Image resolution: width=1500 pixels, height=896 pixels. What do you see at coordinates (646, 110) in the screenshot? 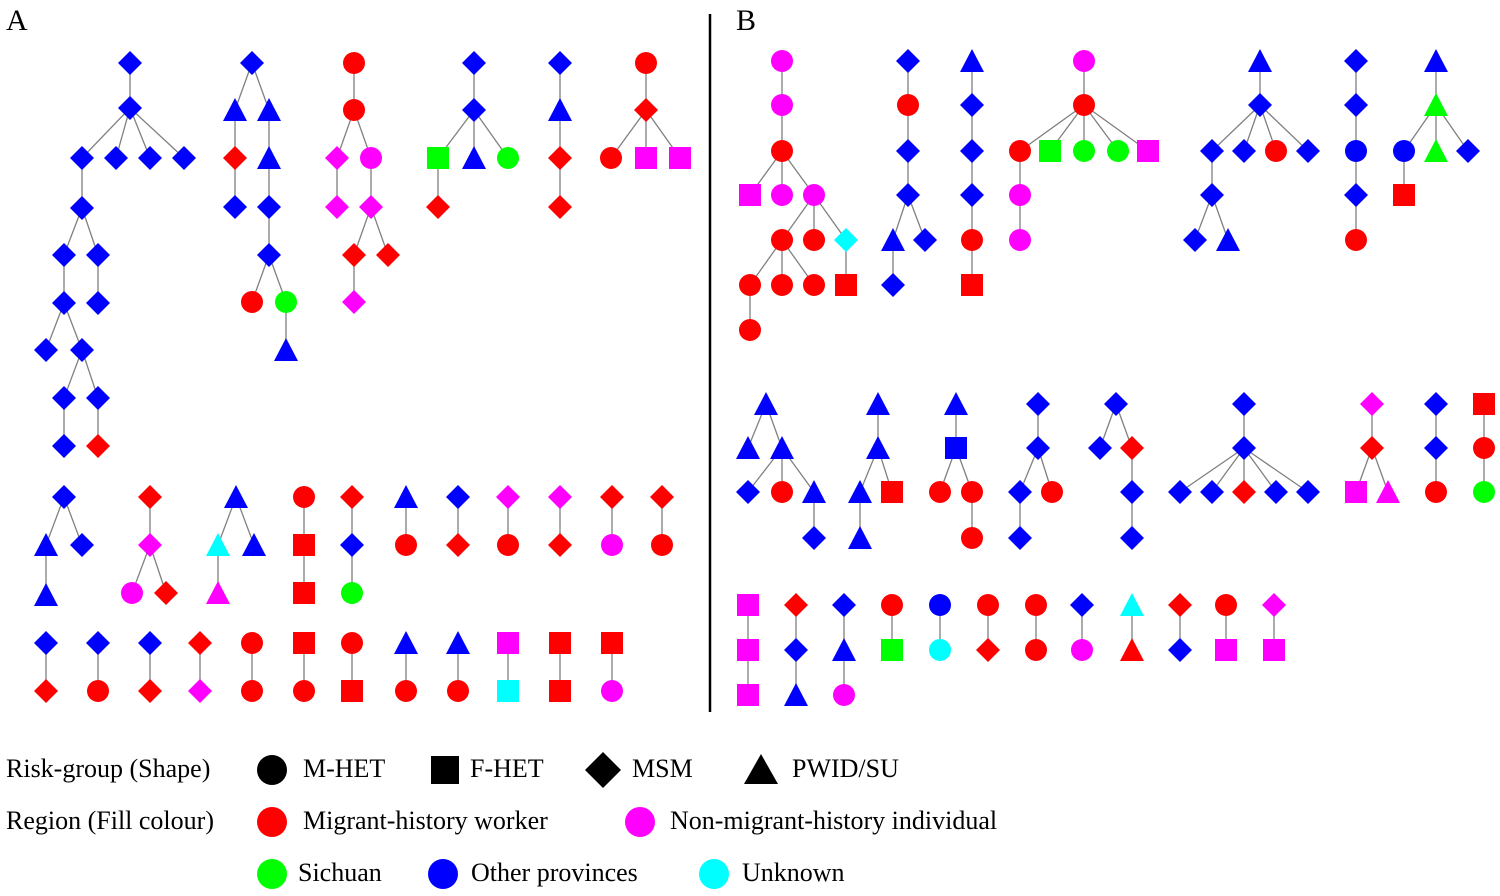
I see `node-a-5-1-diamond-red` at bounding box center [646, 110].